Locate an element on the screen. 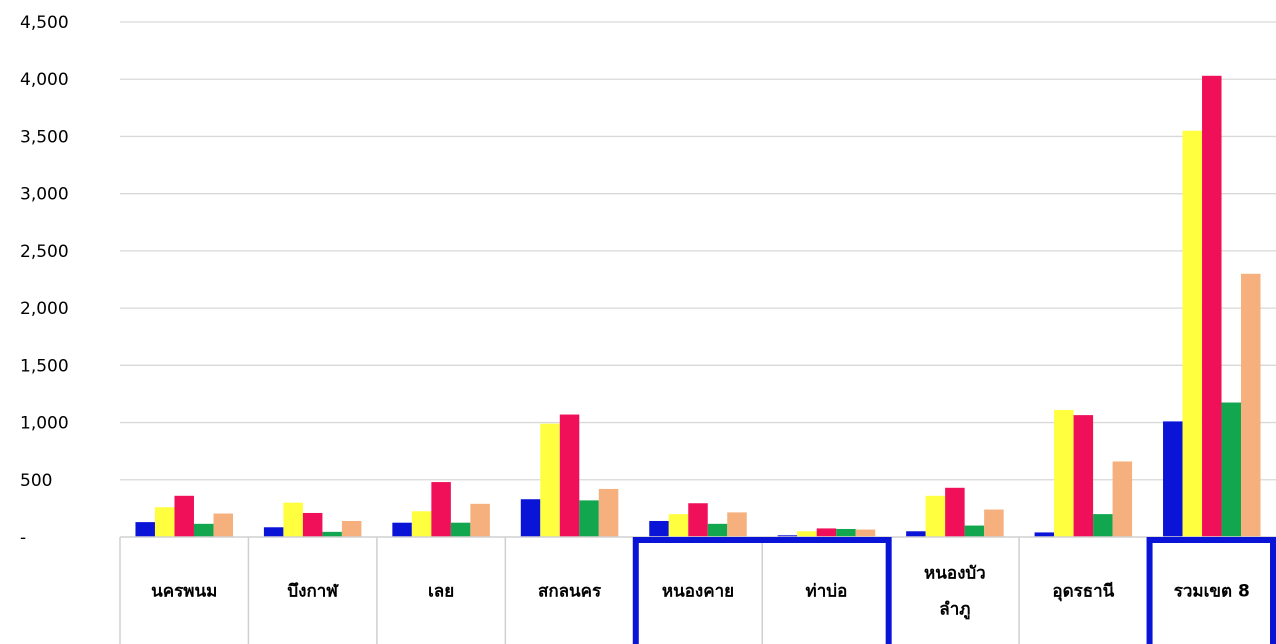 This screenshot has width=1276, height=644. category-label: ท่าบ่อ is located at coordinates (827, 592).